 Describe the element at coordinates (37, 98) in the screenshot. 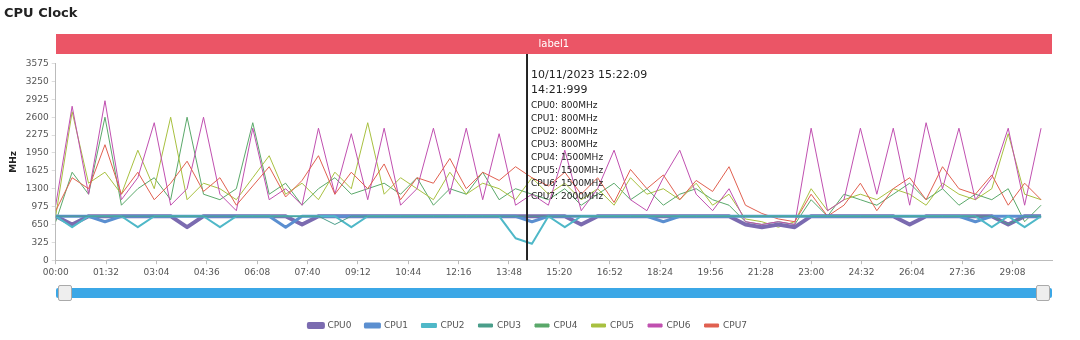

I see `y-tick-label: 2925` at that location.